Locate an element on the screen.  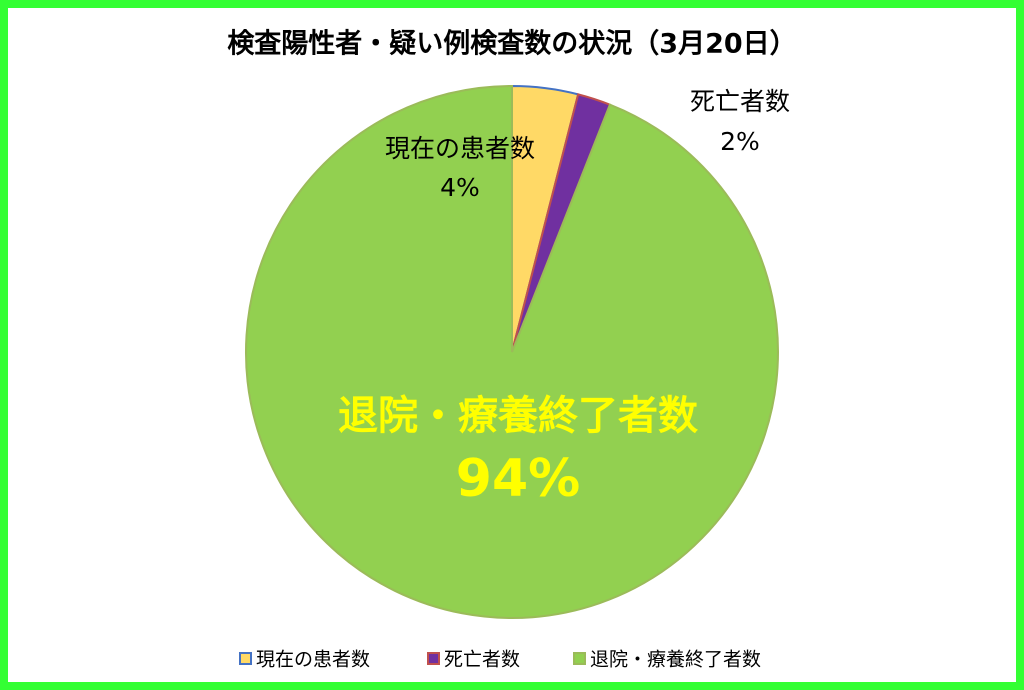
data-label-value: 2% is located at coordinates (740, 141).